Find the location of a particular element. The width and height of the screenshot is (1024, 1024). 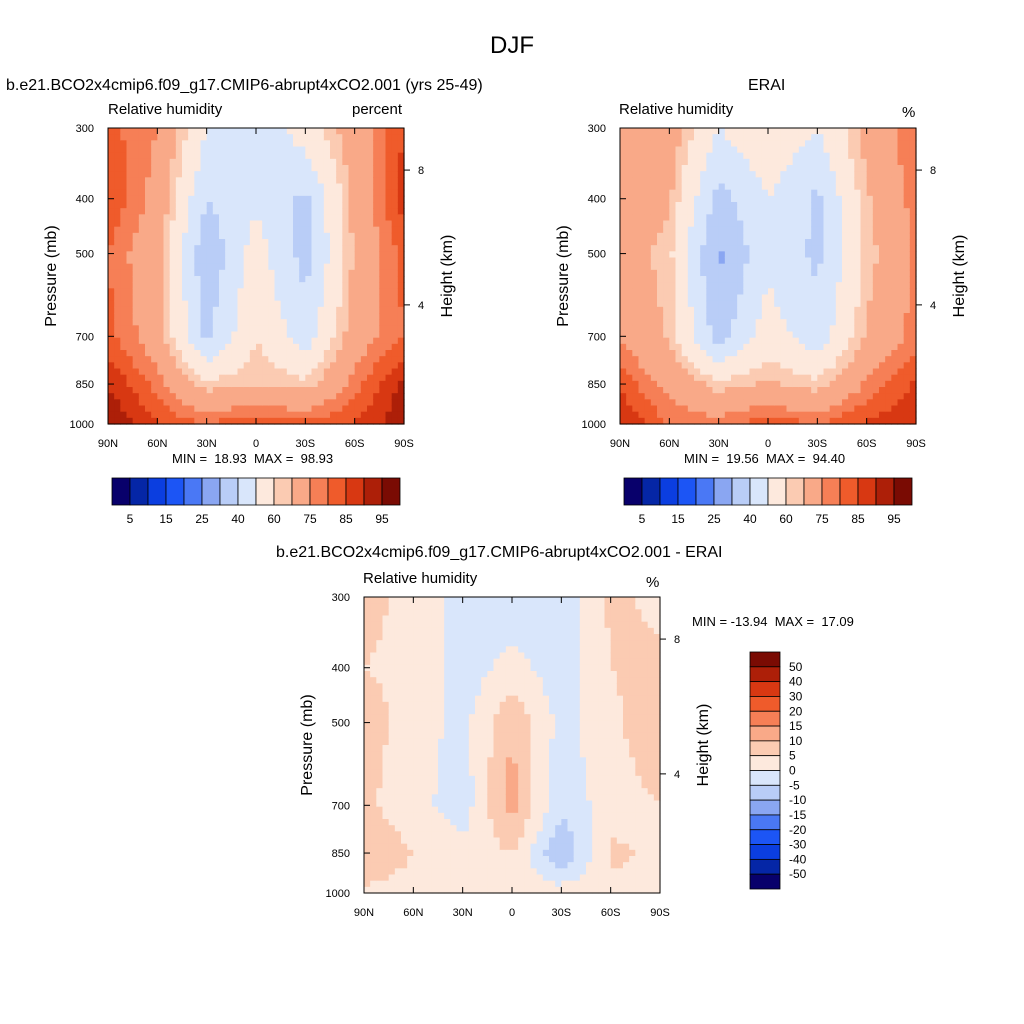

panel-1-colorbar-box is located at coordinates (391, 491).